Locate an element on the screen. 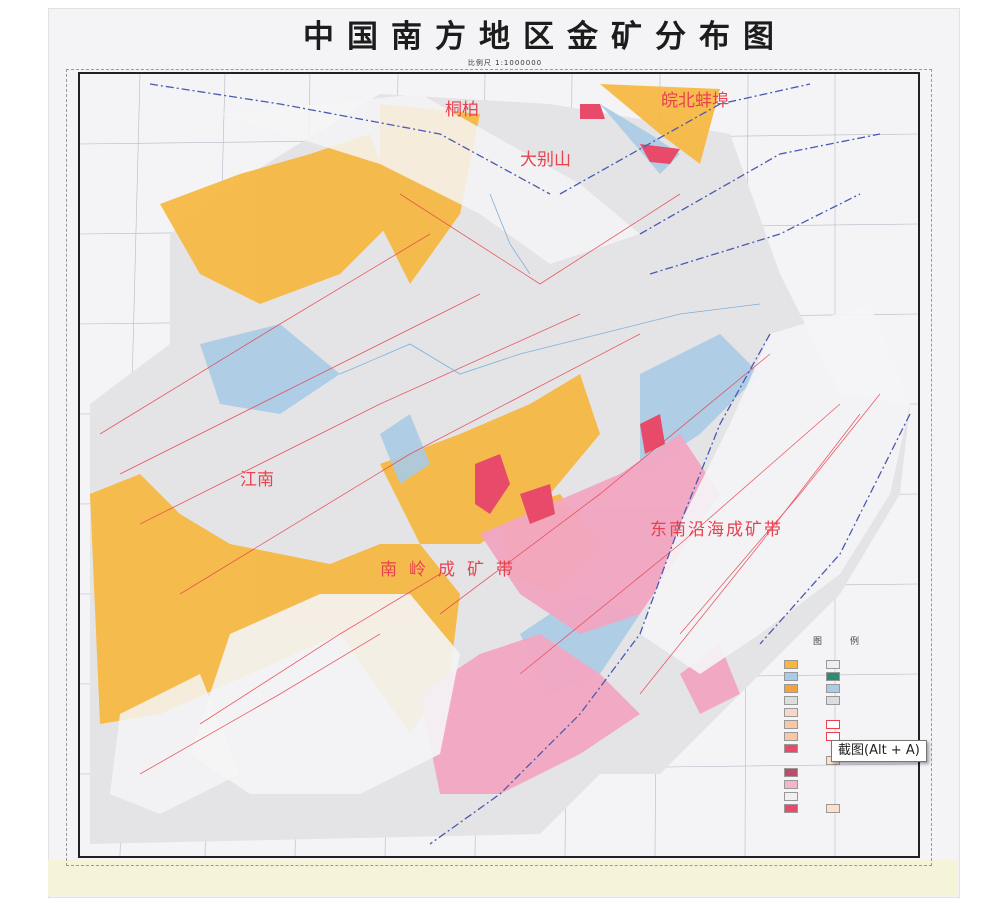 This screenshot has width=994, height=913. map-scale: 比例尺 1:1000000 is located at coordinates (505, 63).